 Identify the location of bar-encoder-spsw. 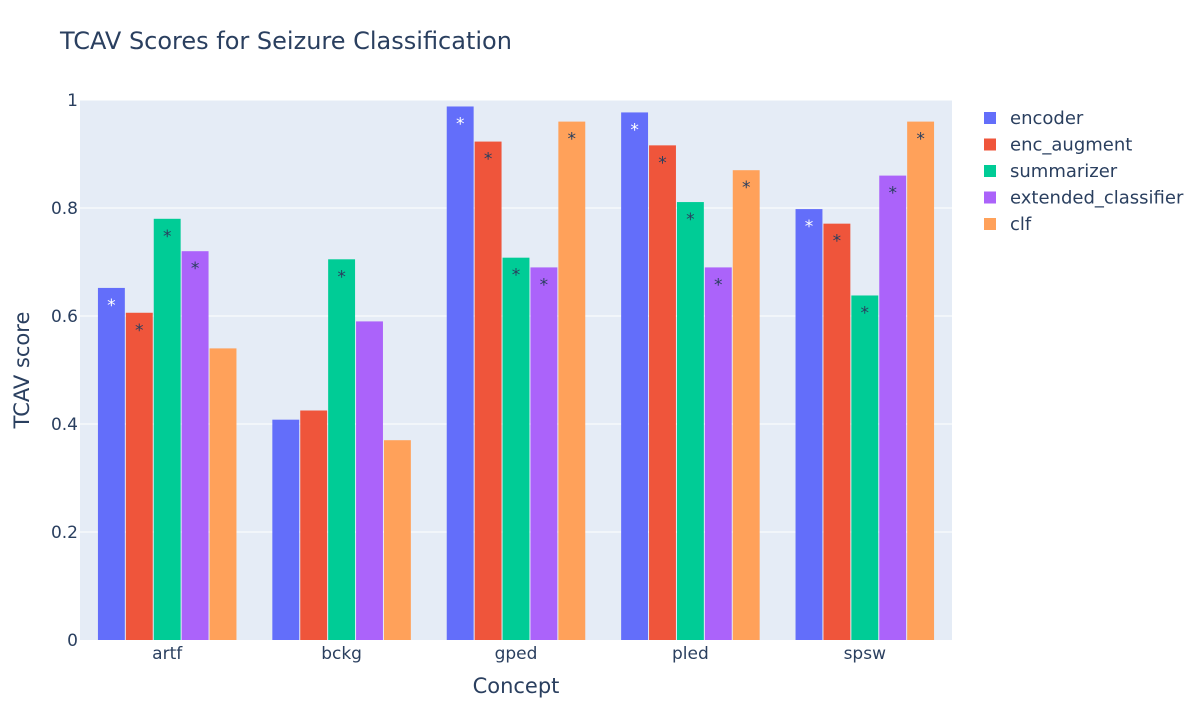
(809, 424).